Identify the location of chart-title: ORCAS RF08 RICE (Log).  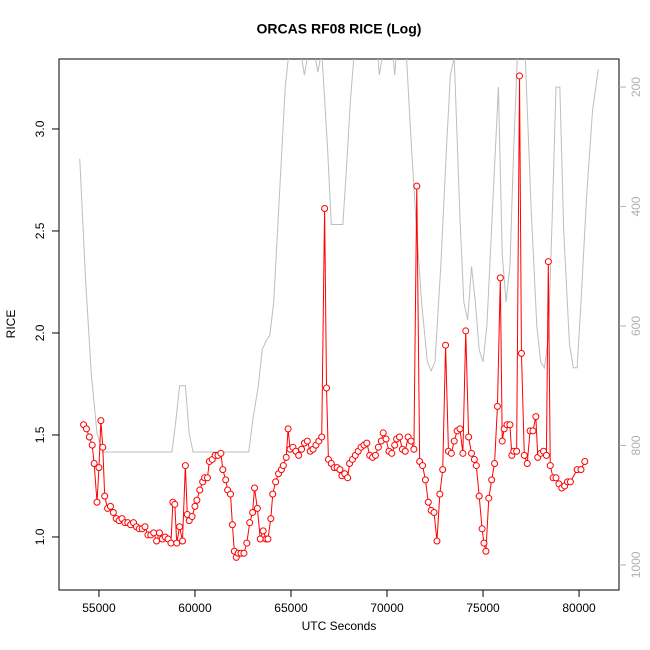
(339, 29).